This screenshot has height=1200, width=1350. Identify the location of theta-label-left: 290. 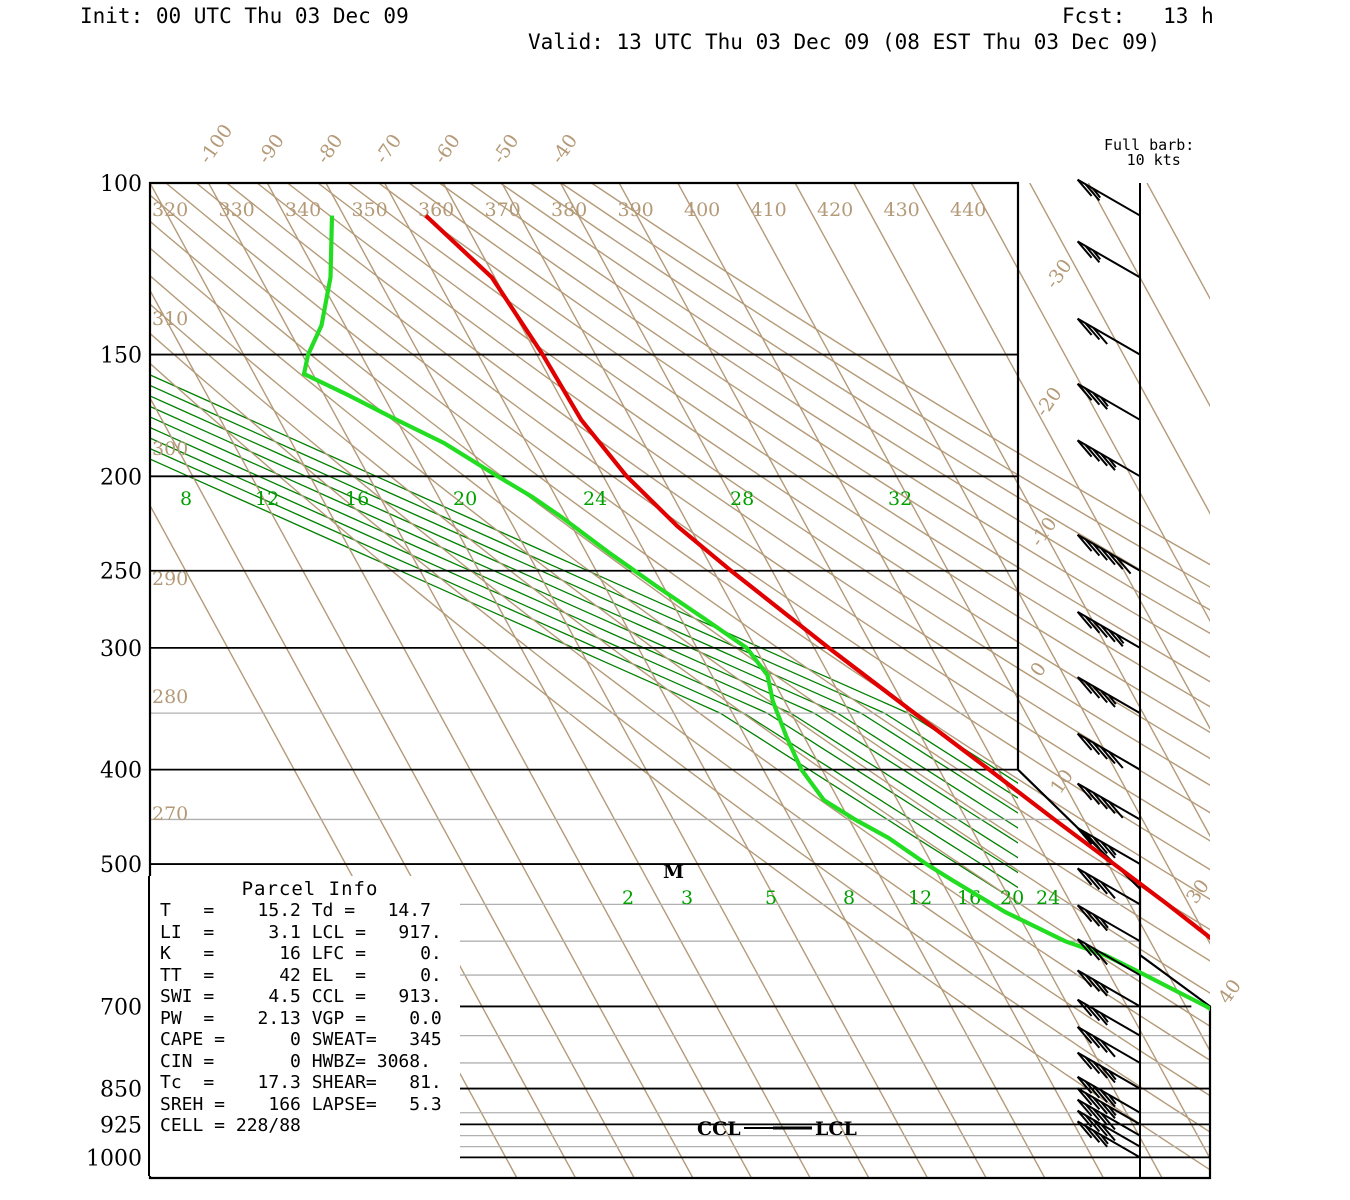
(170, 579).